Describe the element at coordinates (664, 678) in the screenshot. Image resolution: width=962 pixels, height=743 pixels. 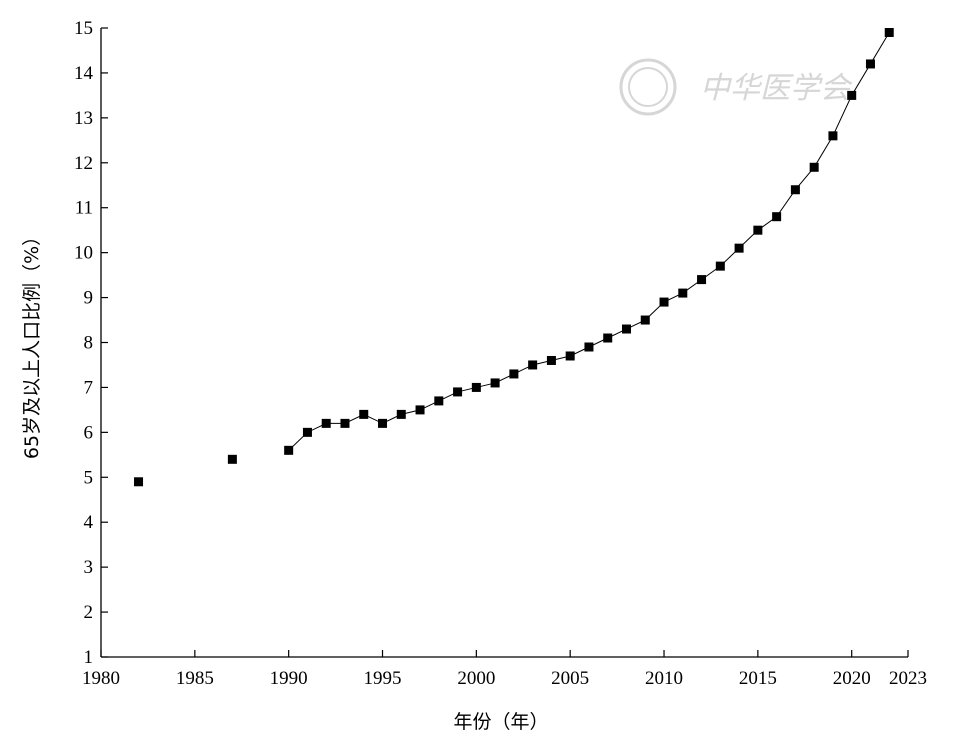
I see `x-tick-label: 2010` at that location.